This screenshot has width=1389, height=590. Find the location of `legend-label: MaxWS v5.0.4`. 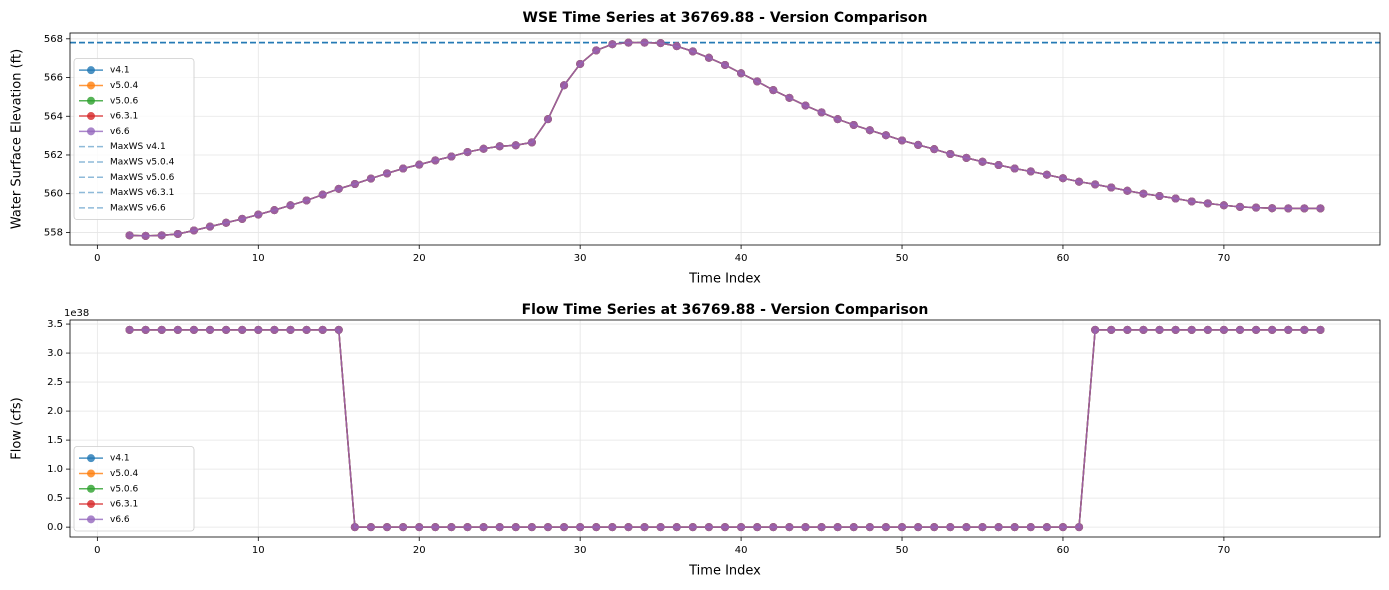

legend-label: MaxWS v5.0.4 is located at coordinates (142, 162).